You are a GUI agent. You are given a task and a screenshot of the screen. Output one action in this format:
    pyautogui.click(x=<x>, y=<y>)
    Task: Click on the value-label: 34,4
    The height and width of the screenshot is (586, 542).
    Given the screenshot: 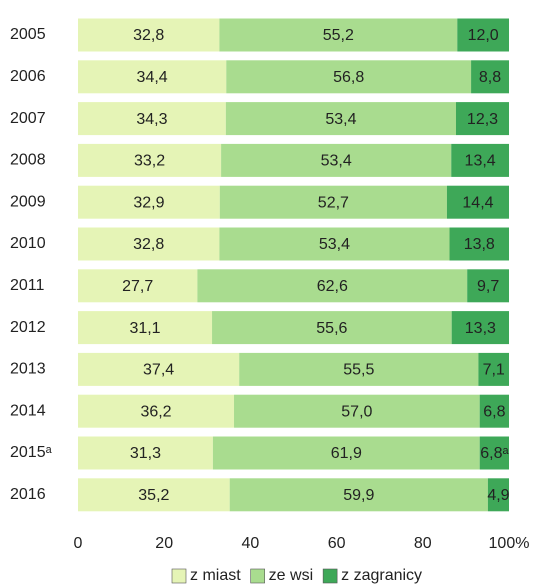 What is the action you would take?
    pyautogui.click(x=152, y=77)
    